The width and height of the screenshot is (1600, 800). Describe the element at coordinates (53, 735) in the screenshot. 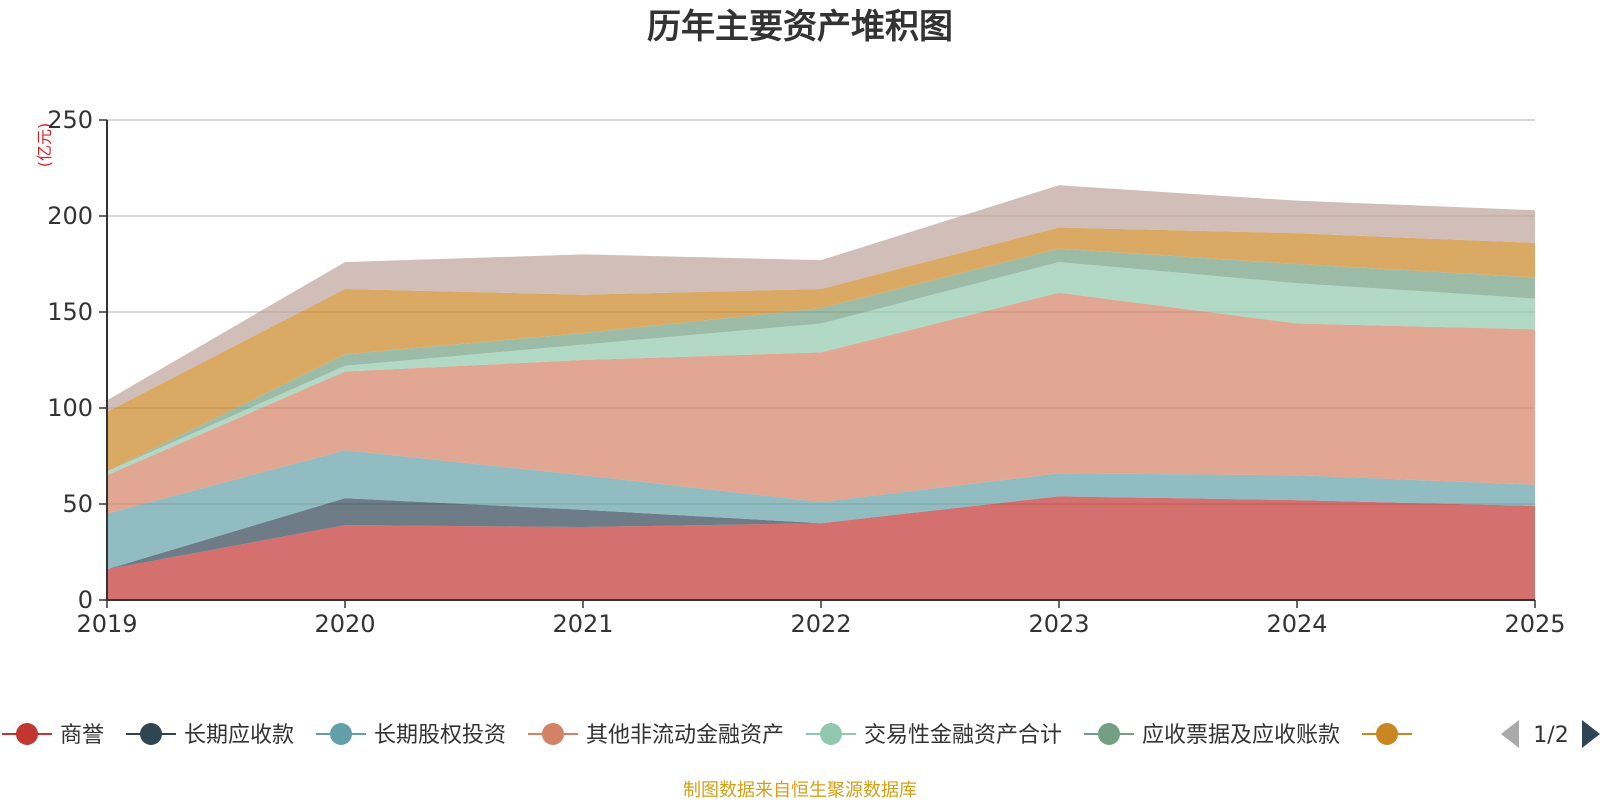

I see `legend-item-1: 商誉` at that location.